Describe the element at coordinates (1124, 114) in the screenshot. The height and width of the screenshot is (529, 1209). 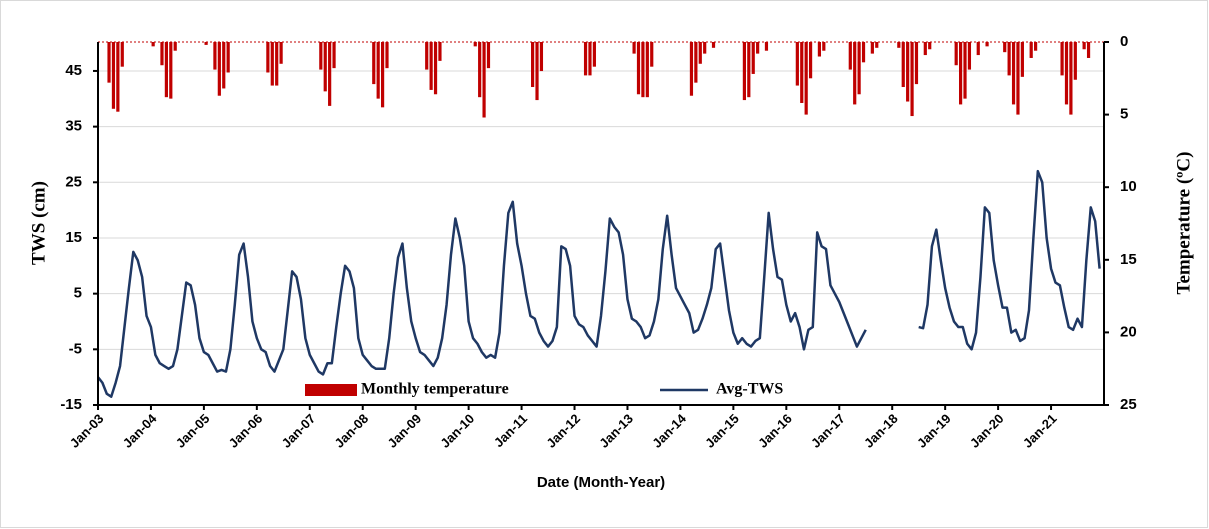
I see `y2-tick-label: 5` at that location.